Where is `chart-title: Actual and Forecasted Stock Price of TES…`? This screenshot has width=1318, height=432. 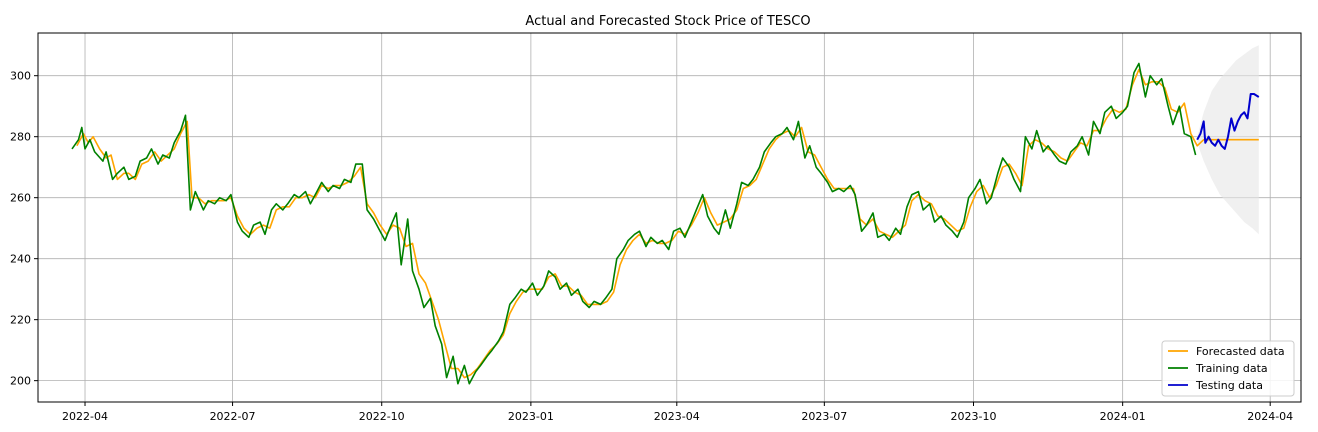
chart-title: Actual and Forecasted Stock Price of TES… is located at coordinates (667, 21).